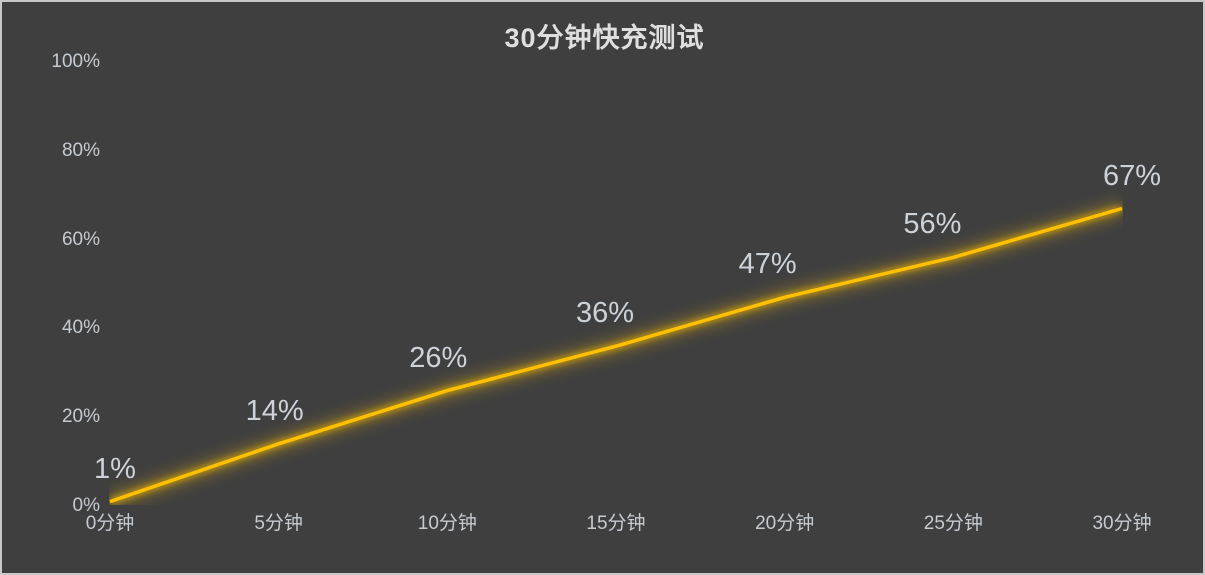 The height and width of the screenshot is (575, 1205). What do you see at coordinates (616, 523) in the screenshot?
I see `x-tick-label: 15分钟` at bounding box center [616, 523].